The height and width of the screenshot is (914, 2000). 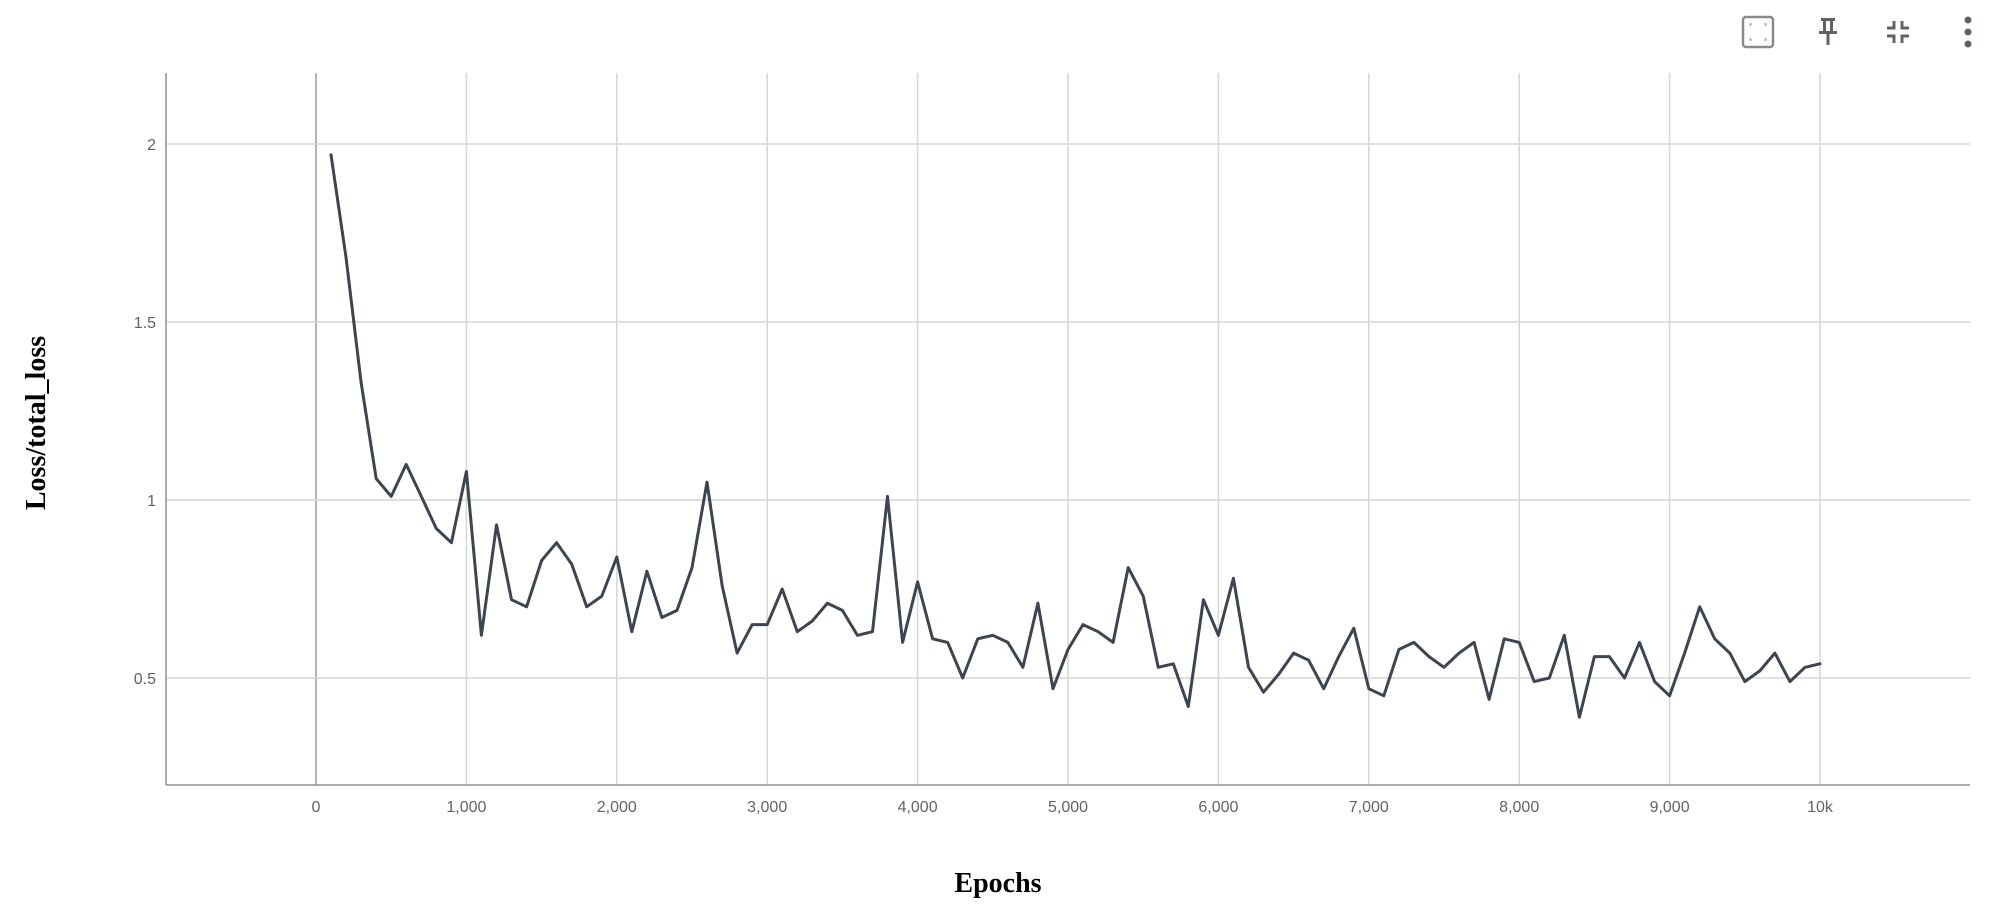 I want to click on fit-domain-button, so click(x=1758, y=32).